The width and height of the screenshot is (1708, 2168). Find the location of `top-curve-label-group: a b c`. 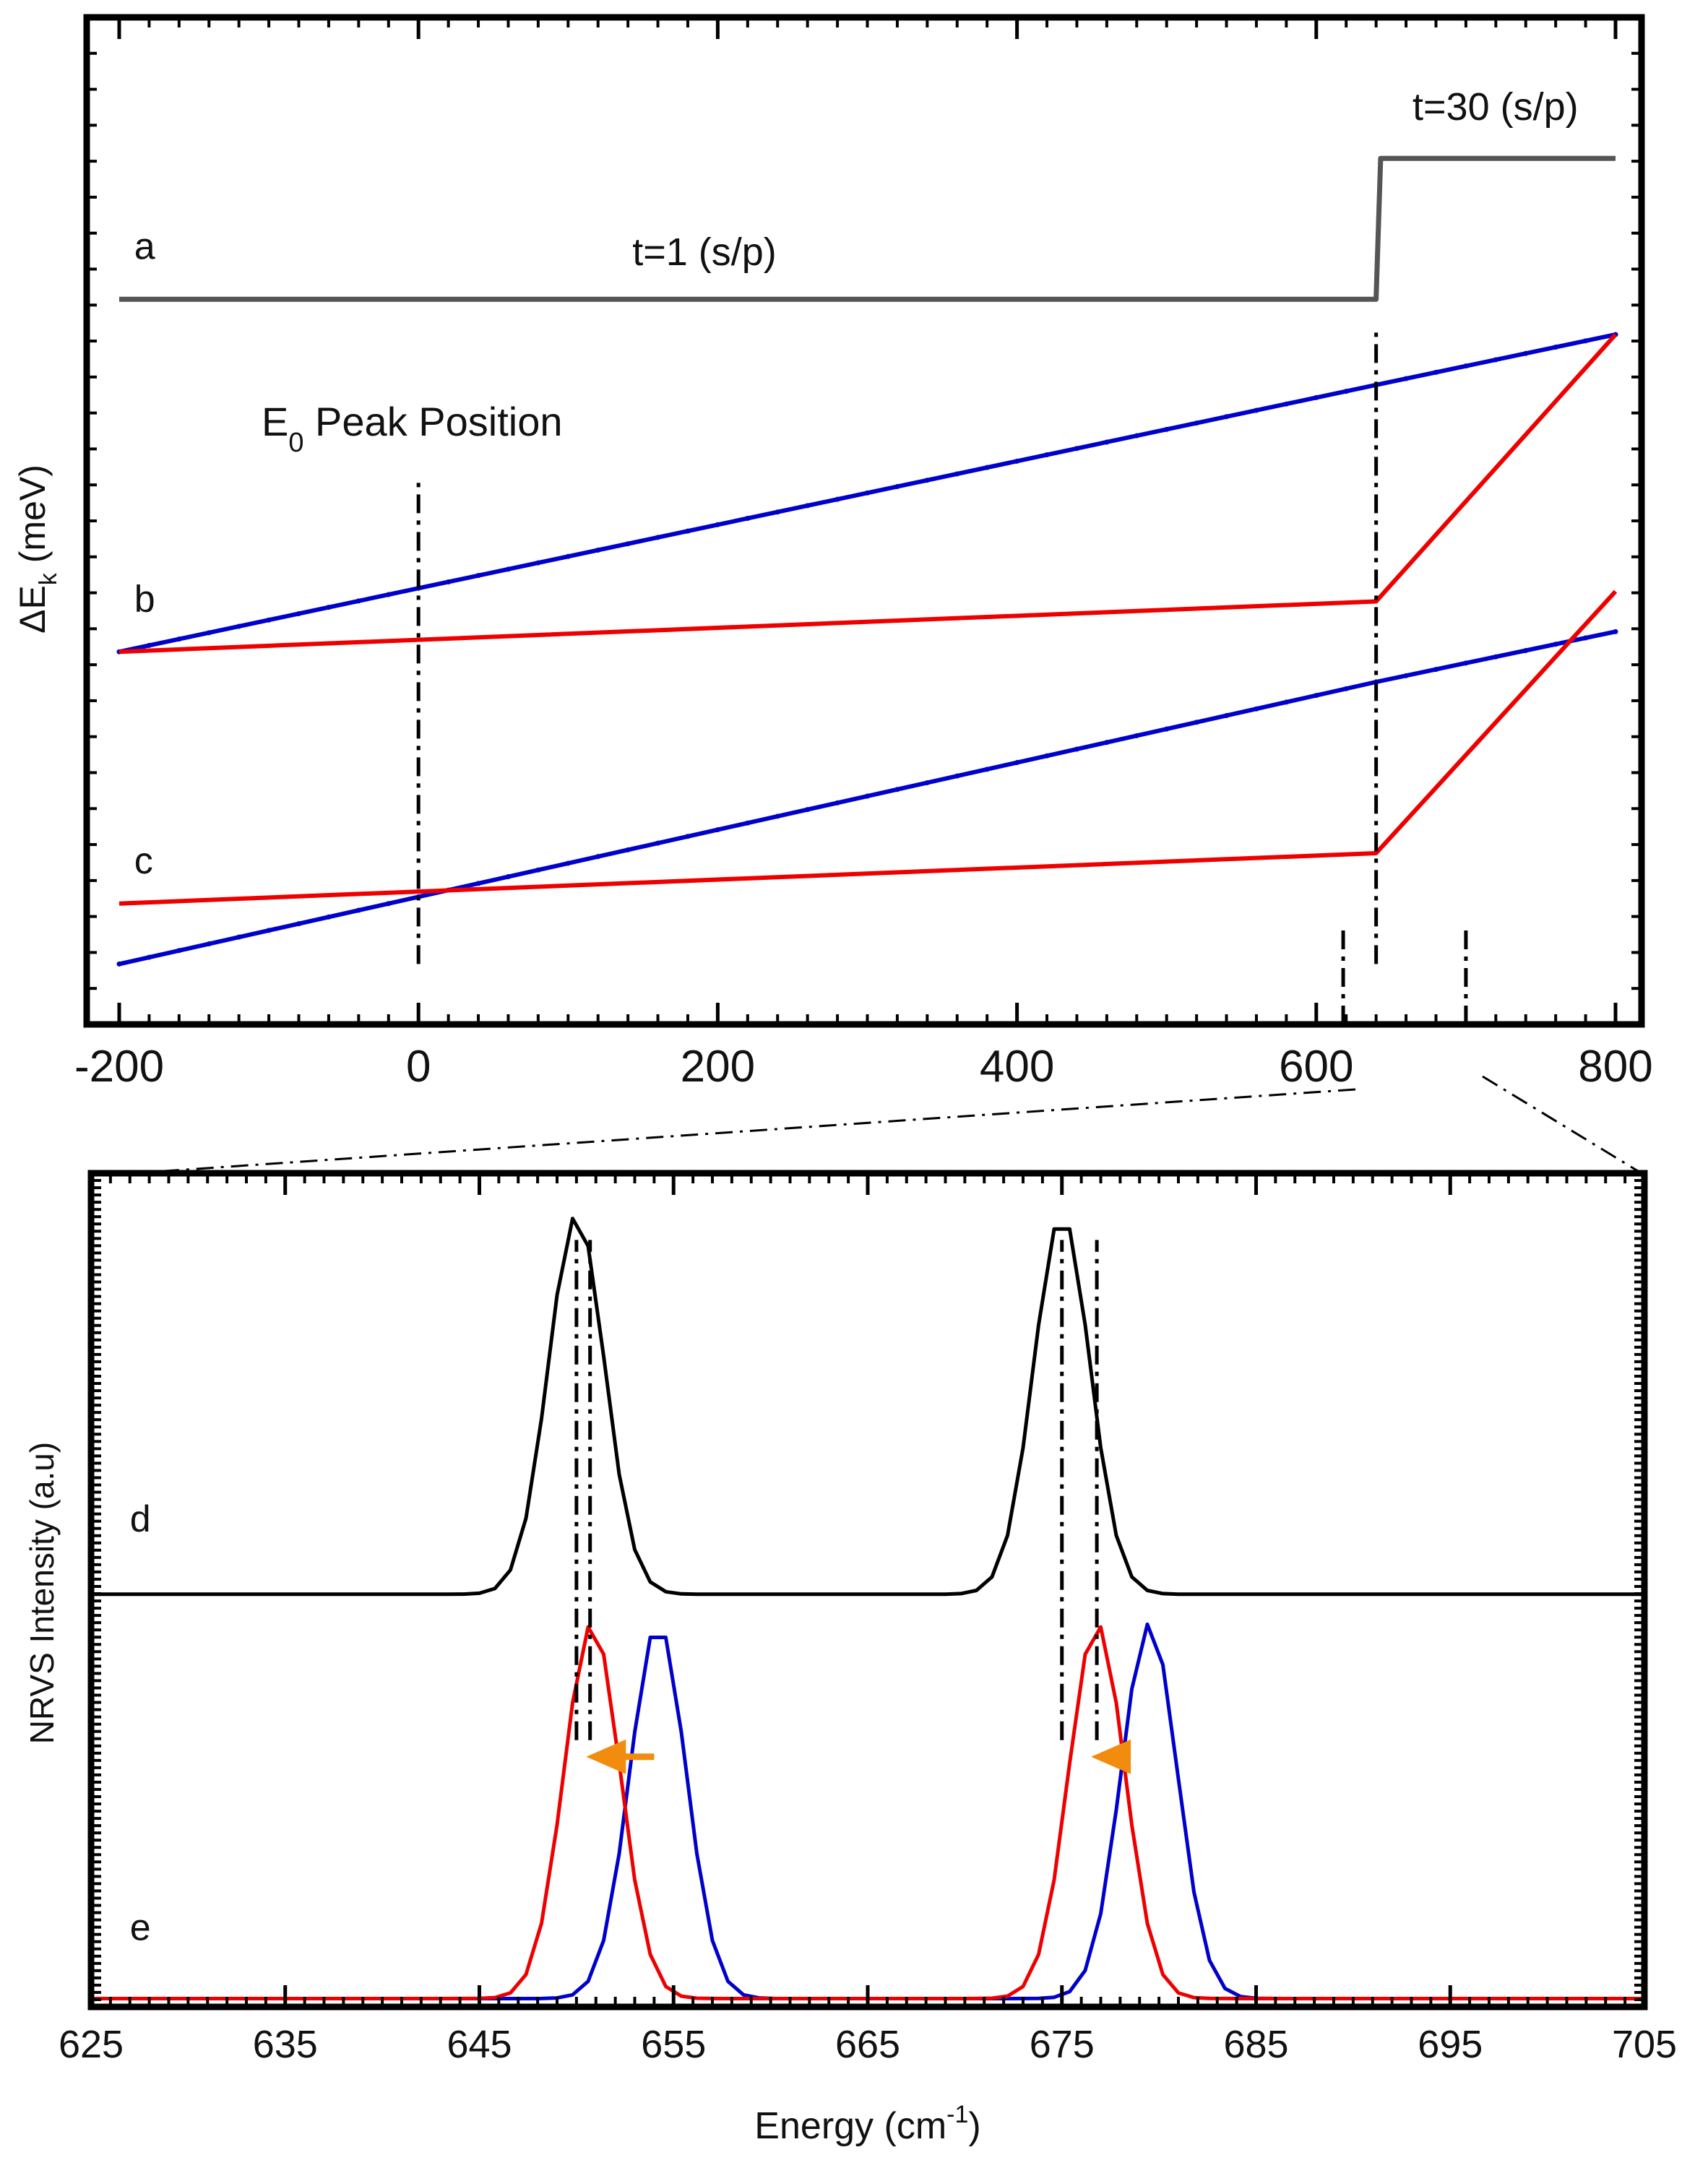

top-curve-label-group: a b c is located at coordinates (144, 554).